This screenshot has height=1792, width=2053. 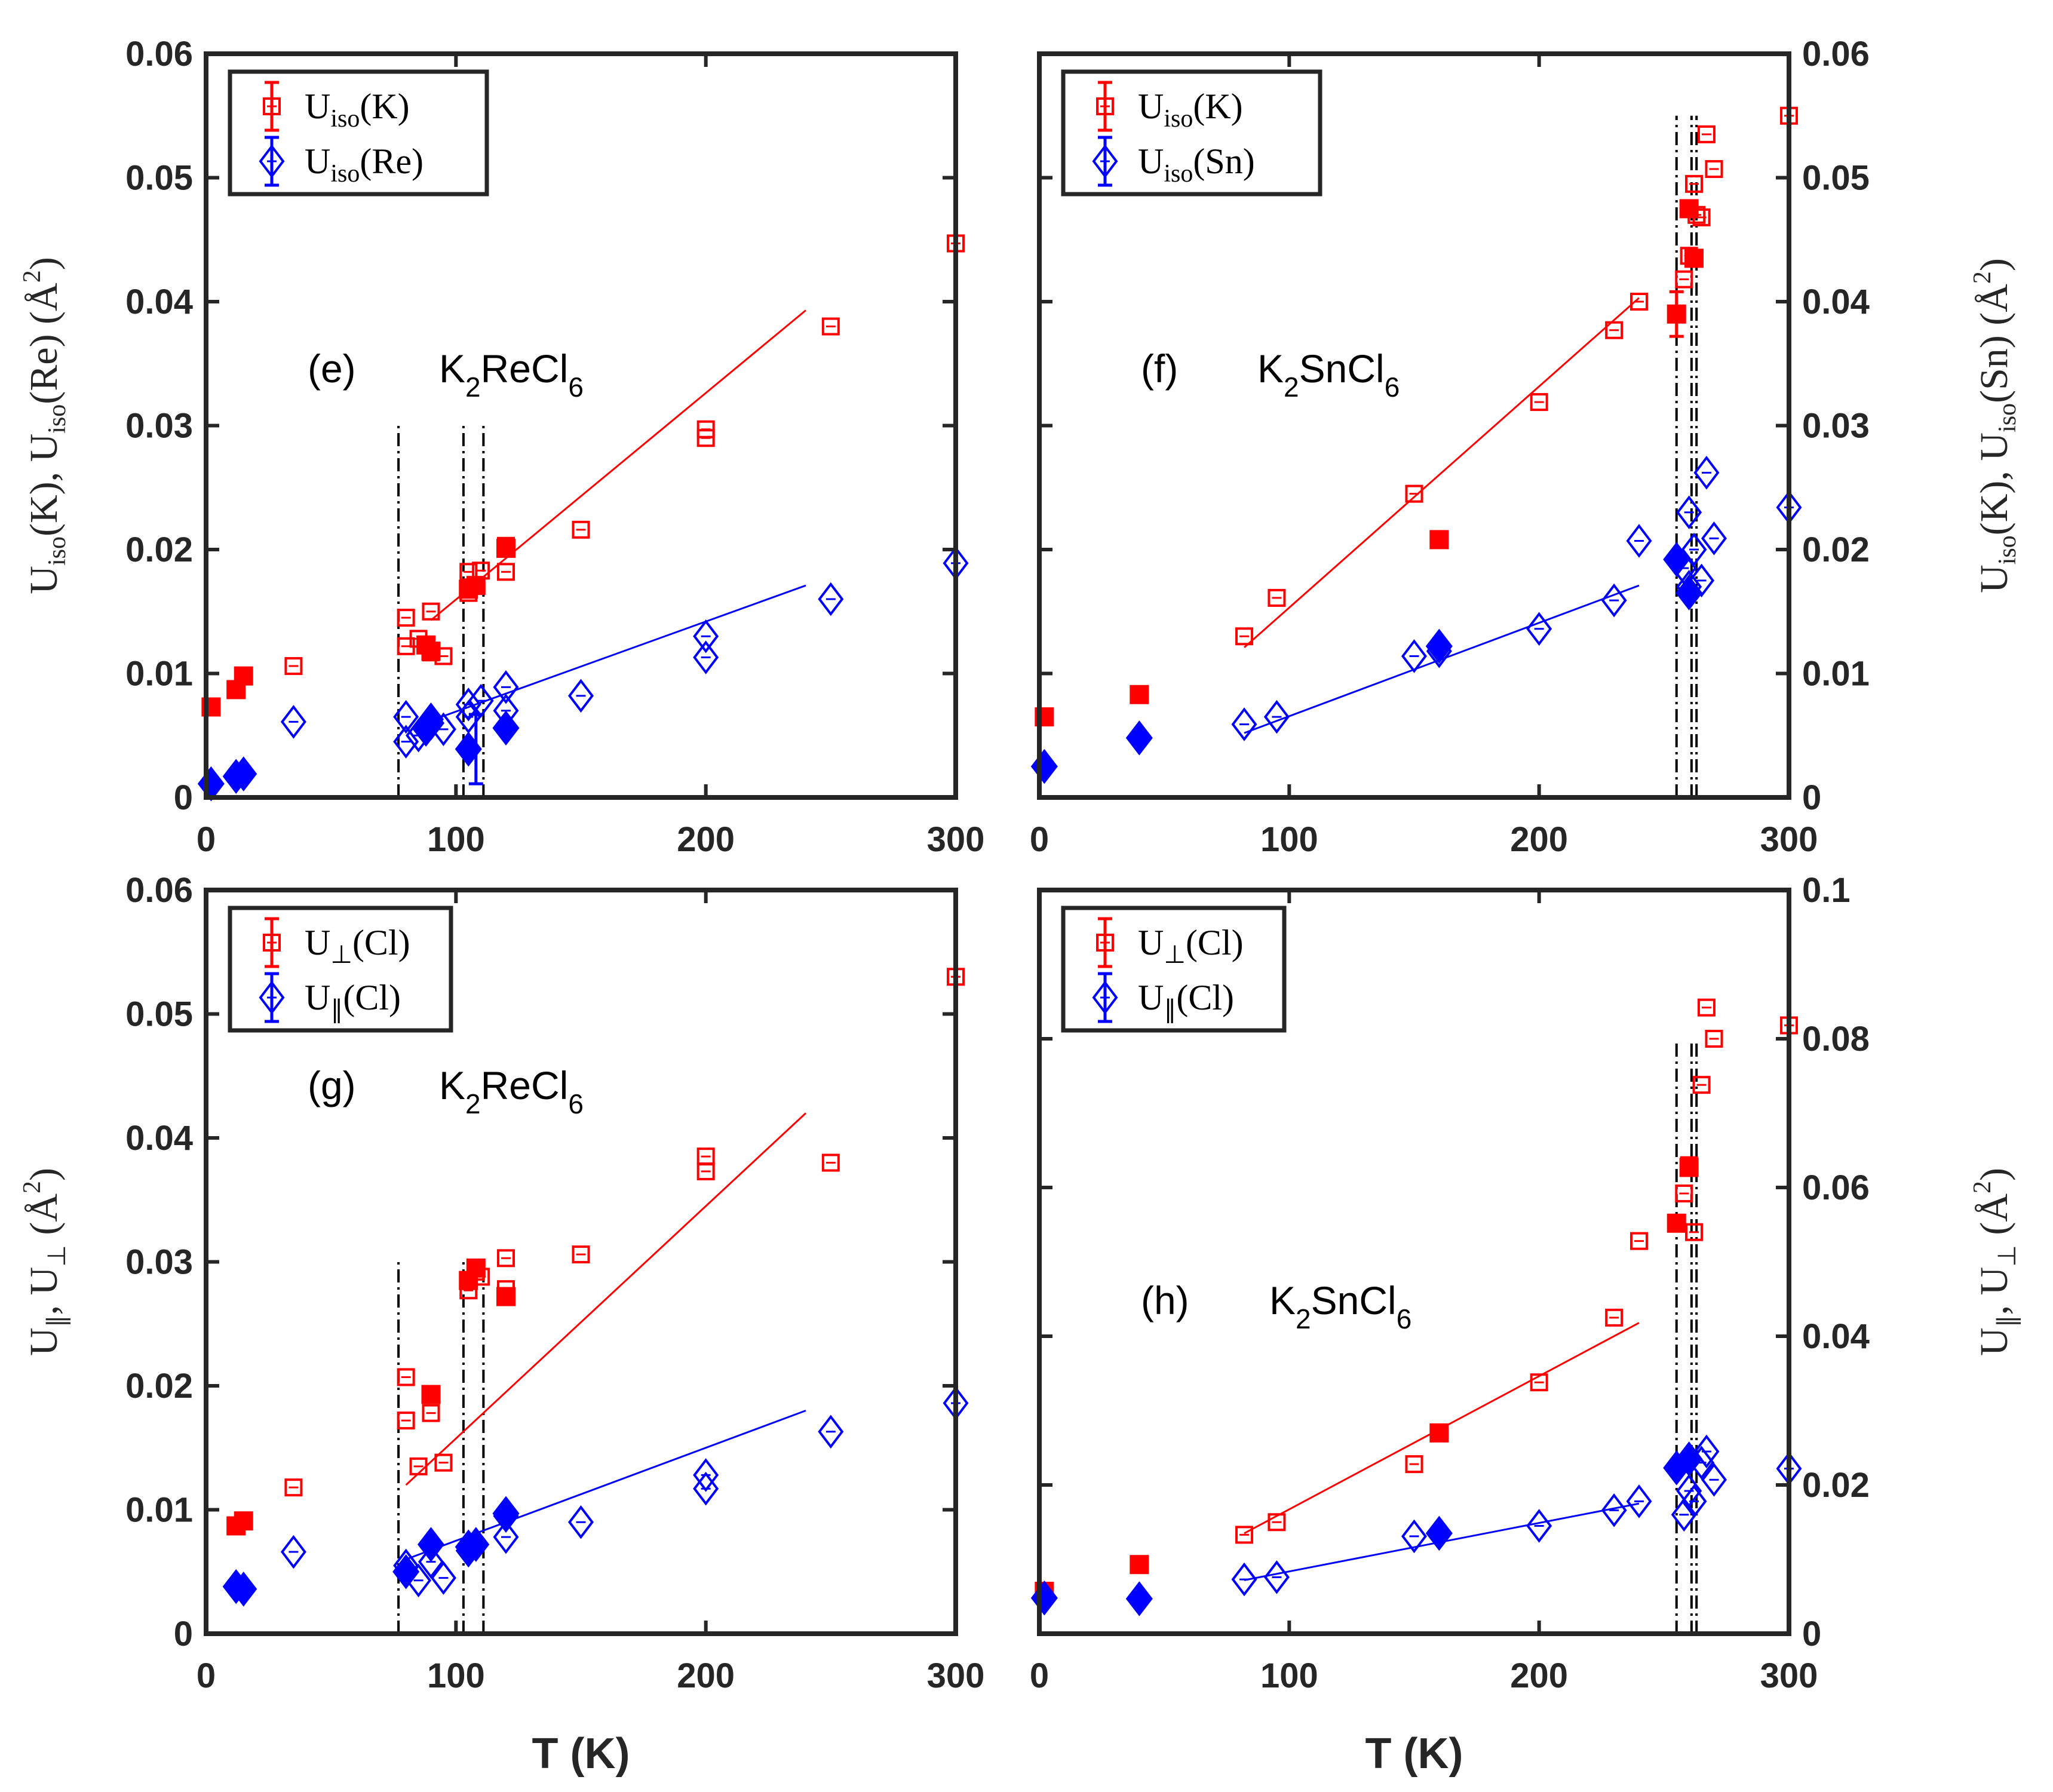 I want to click on label-part: (Re) (, so click(x=44, y=357).